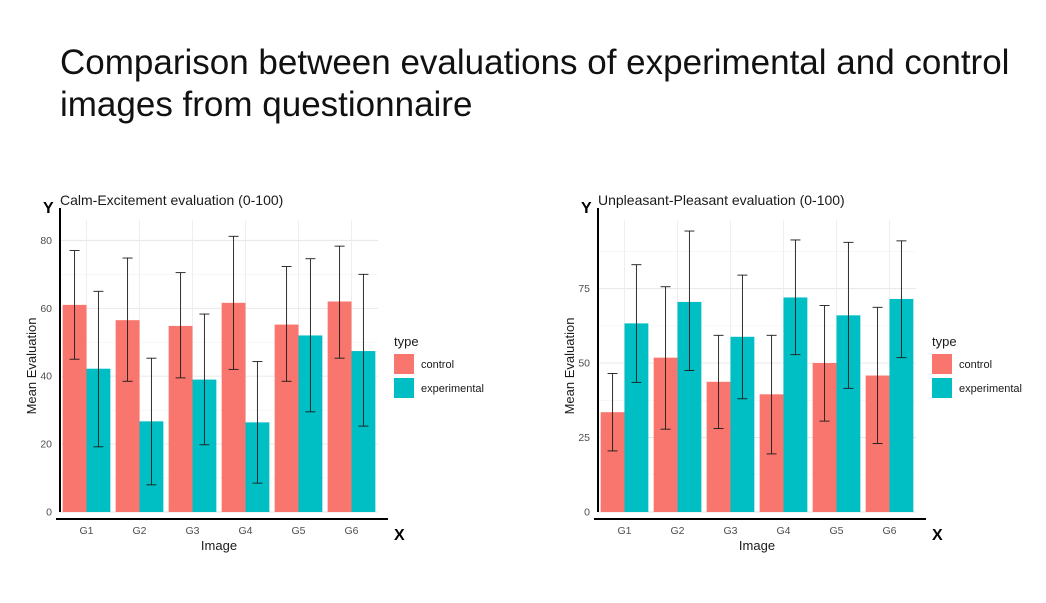 This screenshot has width=1046, height=603. I want to click on y-tick-label: 50, so click(584, 364).